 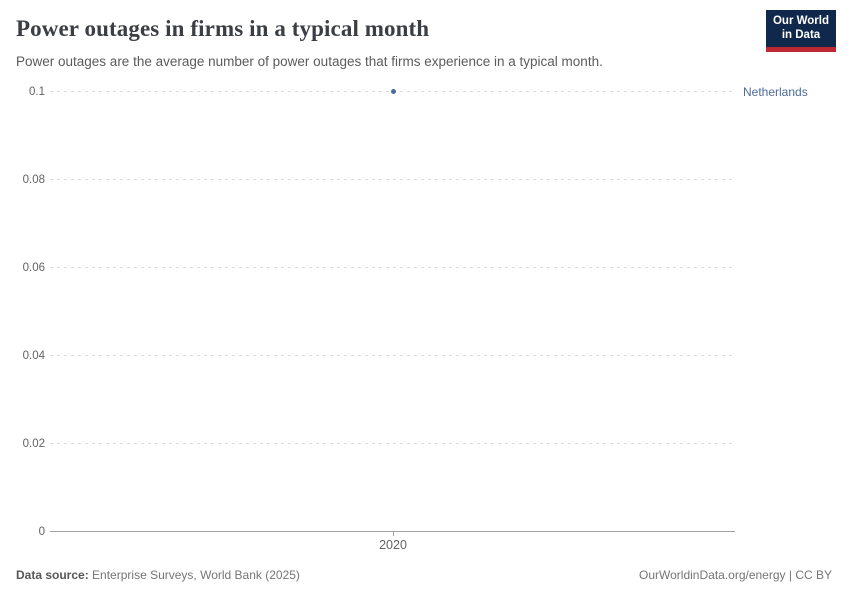 I want to click on owid-logo-line1: Our World, so click(x=800, y=21).